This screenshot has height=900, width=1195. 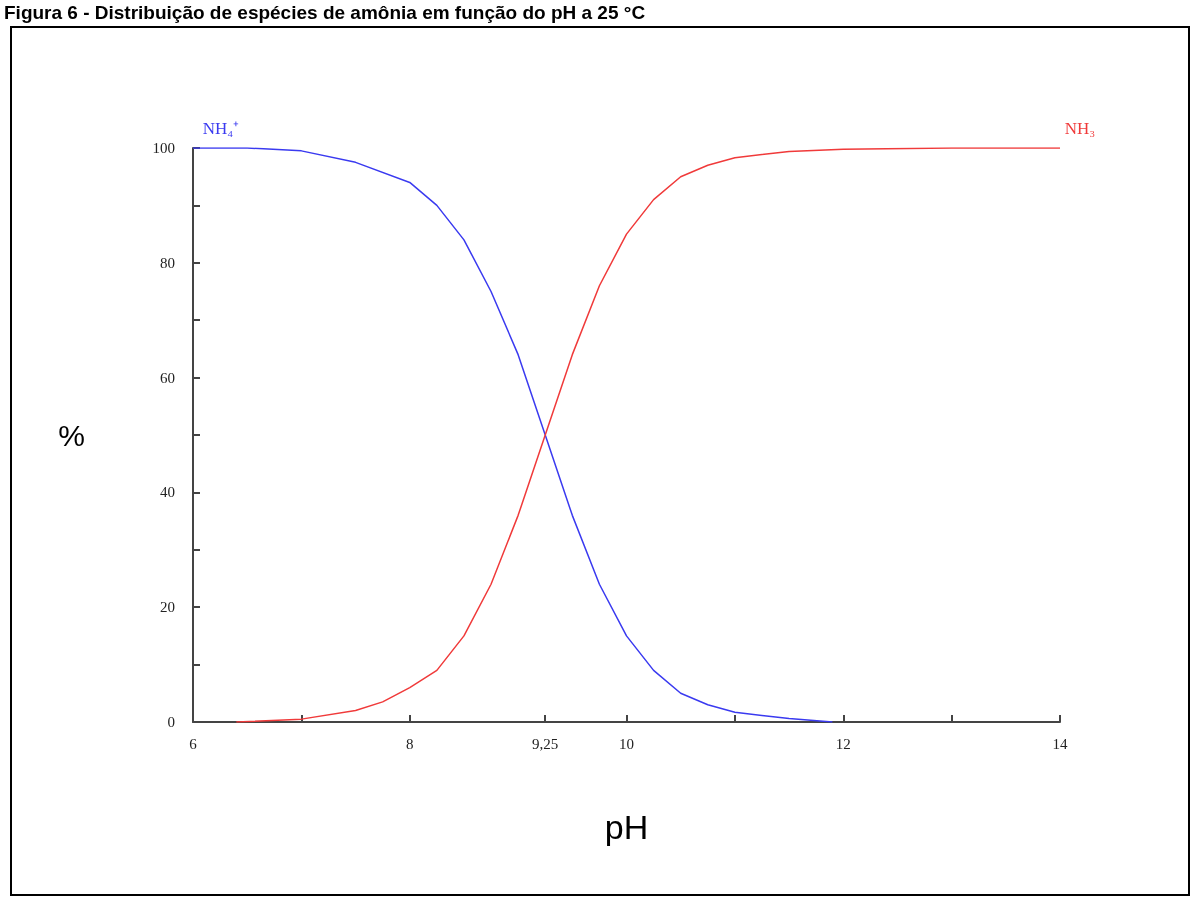 What do you see at coordinates (71, 435) in the screenshot?
I see `y-axis-title: %` at bounding box center [71, 435].